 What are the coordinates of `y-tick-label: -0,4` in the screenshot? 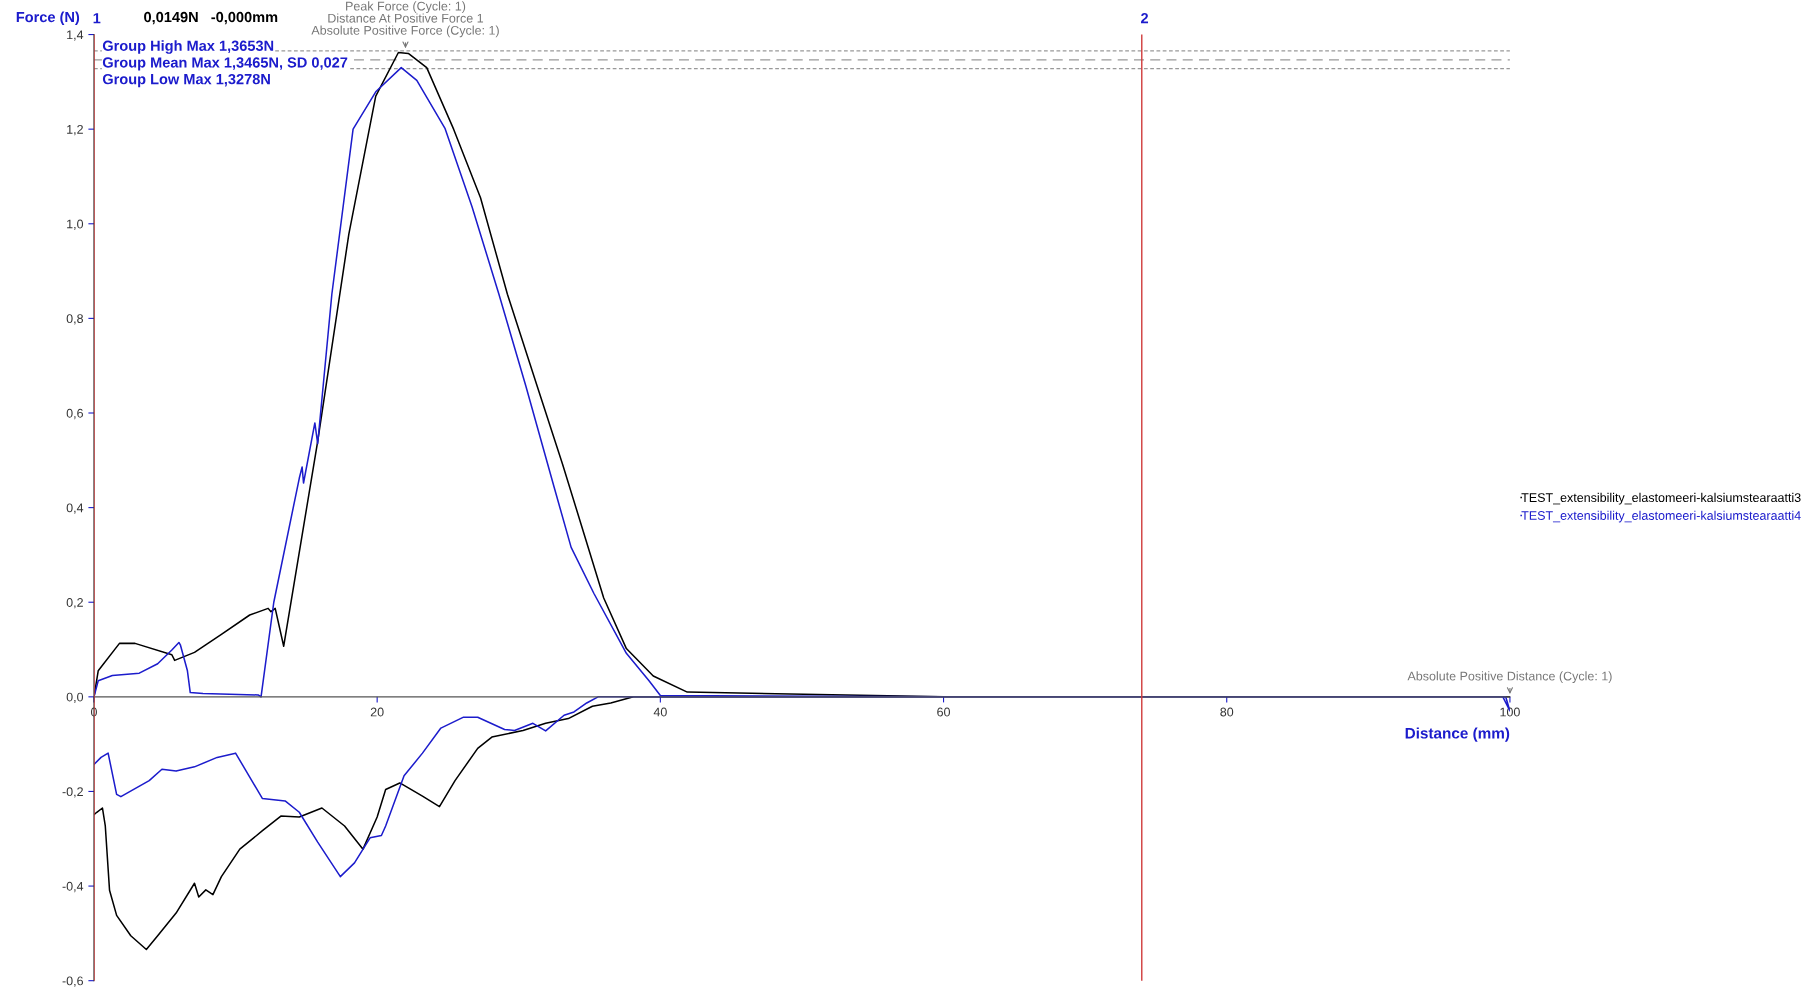 It's located at (73, 887).